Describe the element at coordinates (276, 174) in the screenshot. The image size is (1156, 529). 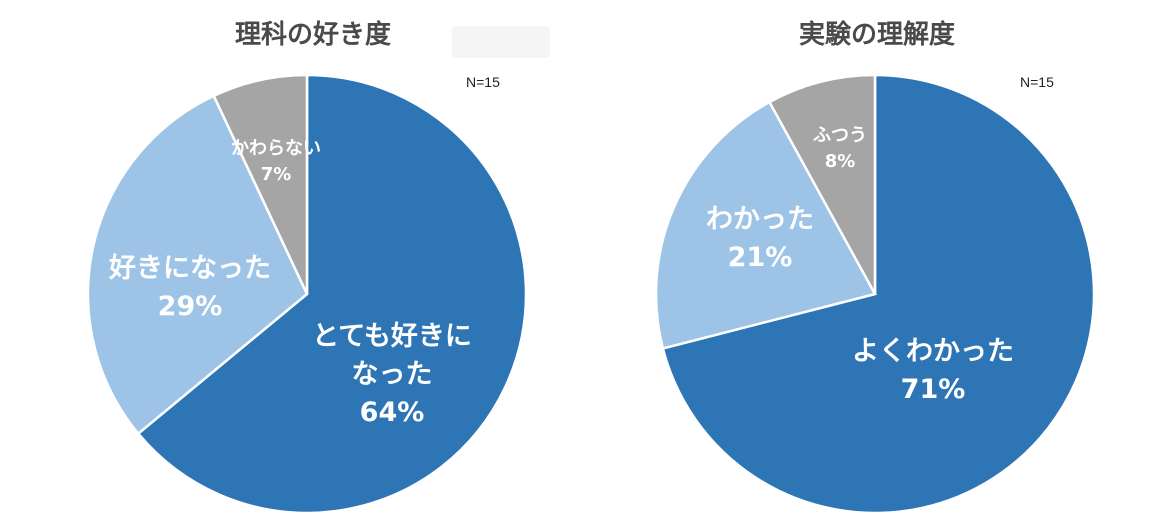
I see `slice-percent: 7%` at that location.